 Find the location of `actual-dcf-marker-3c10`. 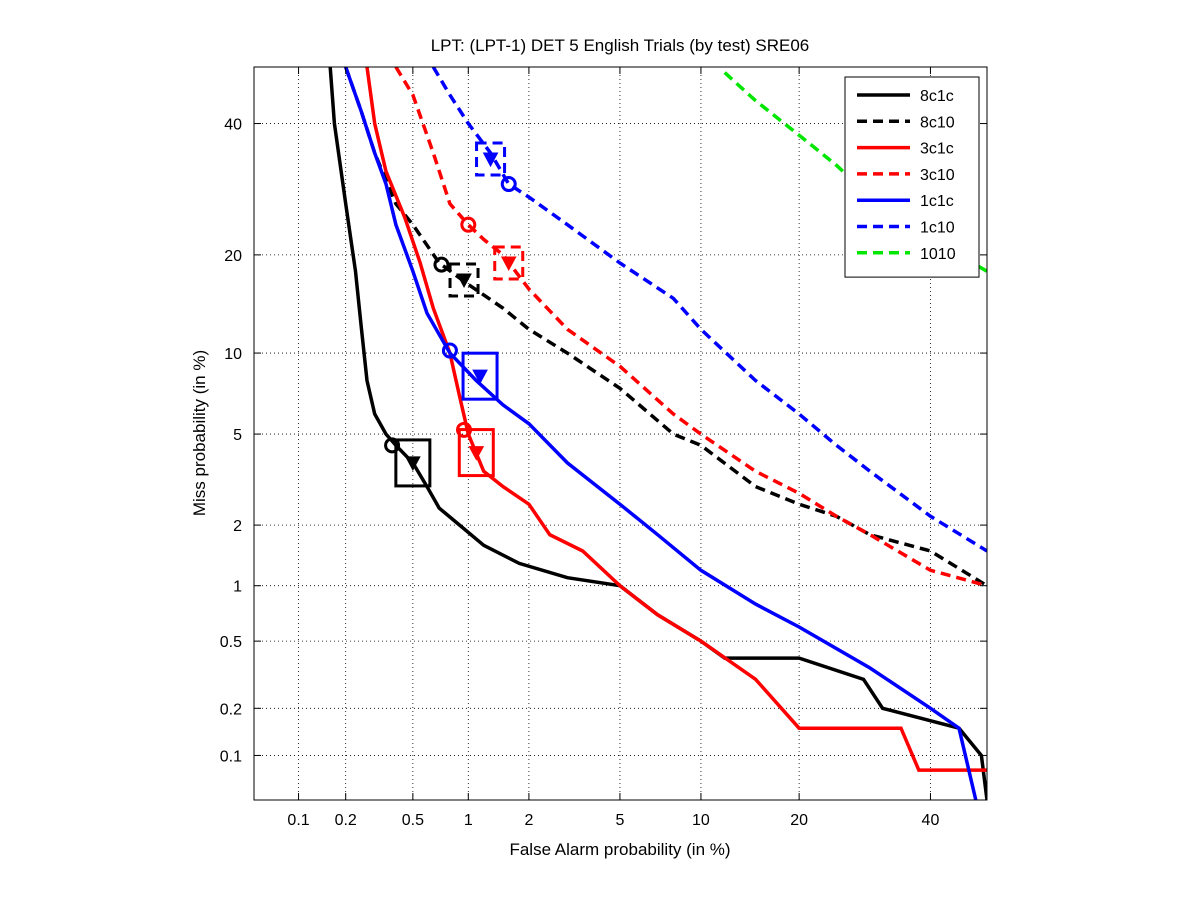

actual-dcf-marker-3c10 is located at coordinates (508, 264).